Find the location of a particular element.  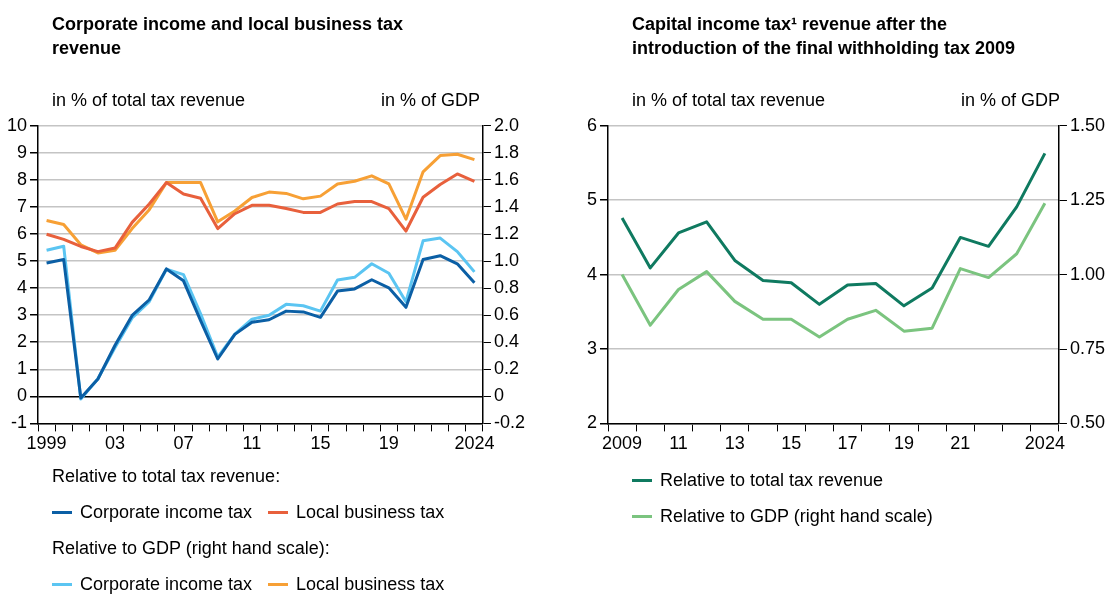

chart-title: Capital income tax¹ revenue after the introduction of the final withholding tax 2009 is located at coordinates (824, 36).